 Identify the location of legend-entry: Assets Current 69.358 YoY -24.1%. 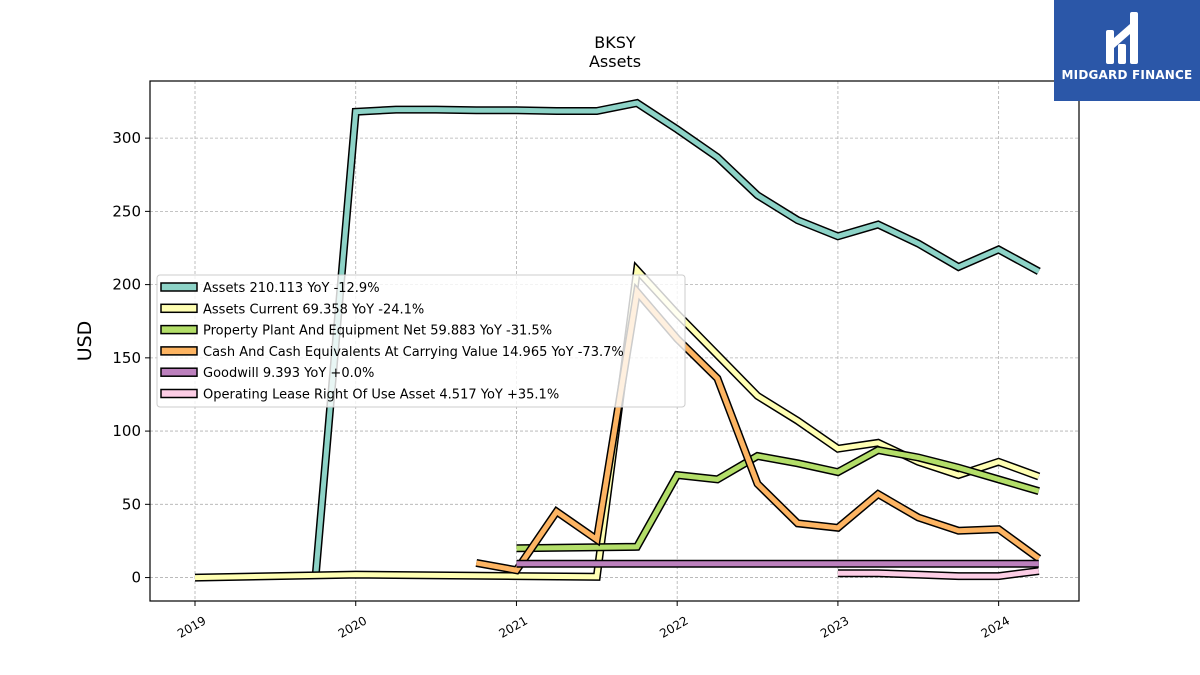
(313, 309).